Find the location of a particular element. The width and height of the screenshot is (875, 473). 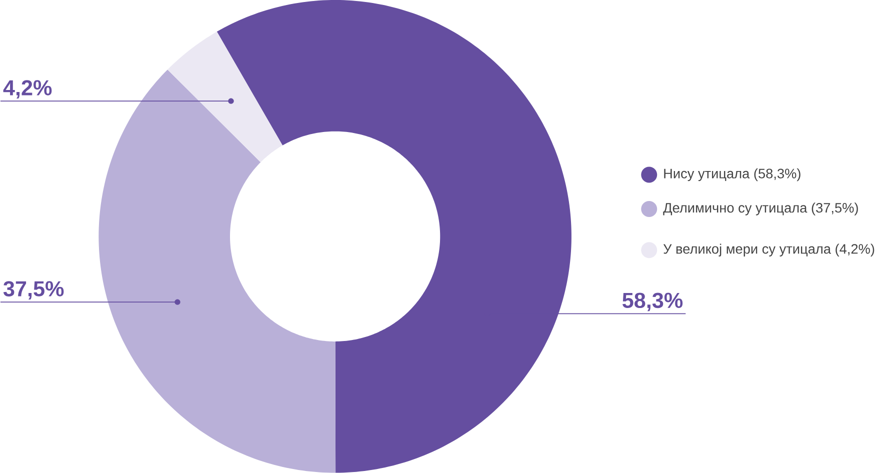

data-label: 58,3% is located at coordinates (652, 302).